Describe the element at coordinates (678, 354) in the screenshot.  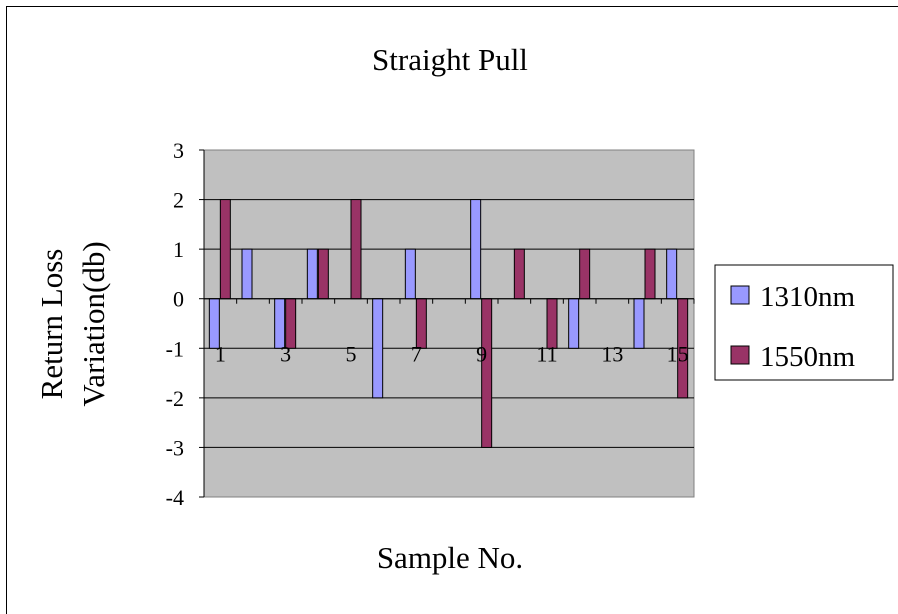
I see `x-tick-label: 15` at that location.